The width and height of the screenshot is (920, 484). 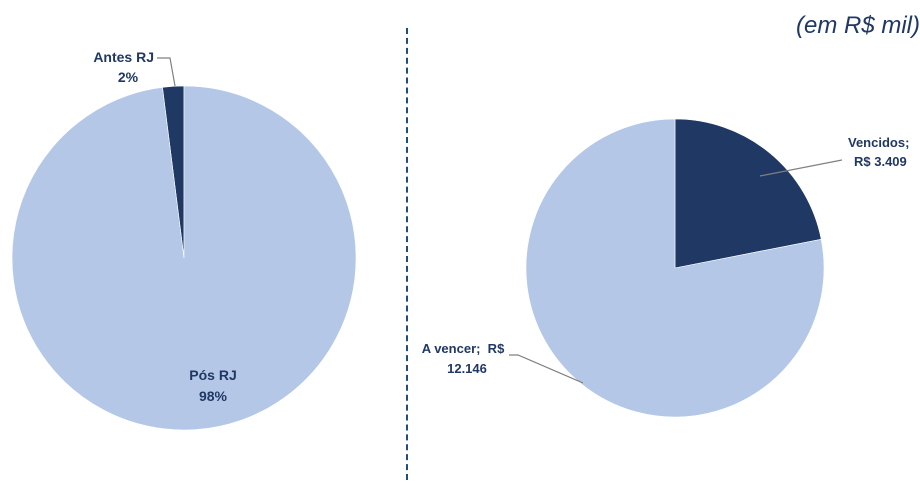 I want to click on unit-note: (em R$ mil), so click(x=858, y=25).